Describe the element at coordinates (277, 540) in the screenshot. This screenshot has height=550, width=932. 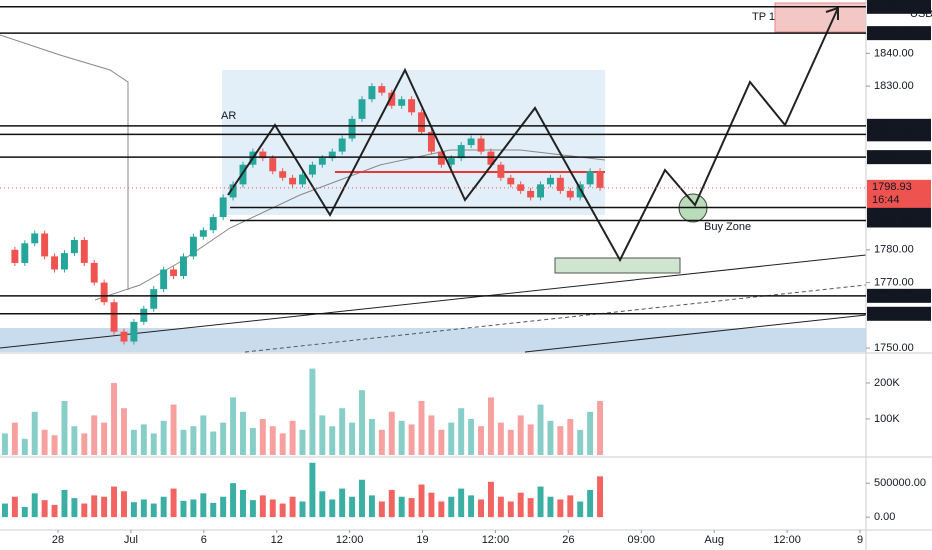
I see `x-tick-label: 12` at that location.